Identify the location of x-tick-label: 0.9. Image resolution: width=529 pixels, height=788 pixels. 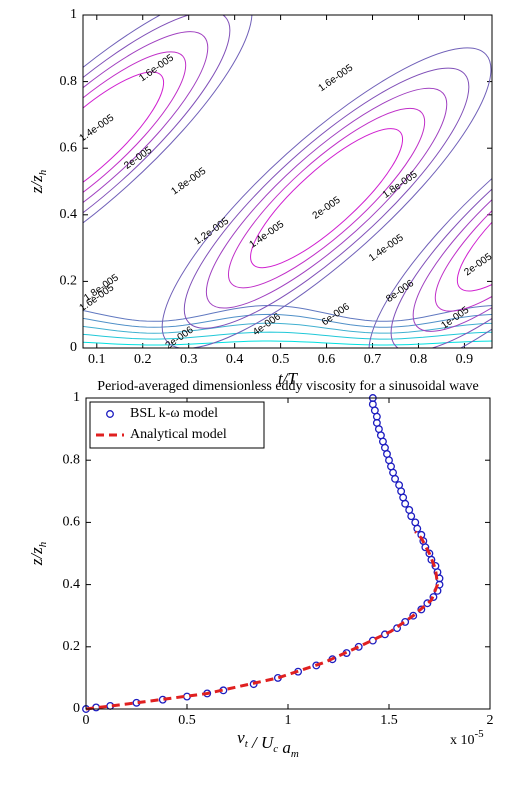
(465, 359).